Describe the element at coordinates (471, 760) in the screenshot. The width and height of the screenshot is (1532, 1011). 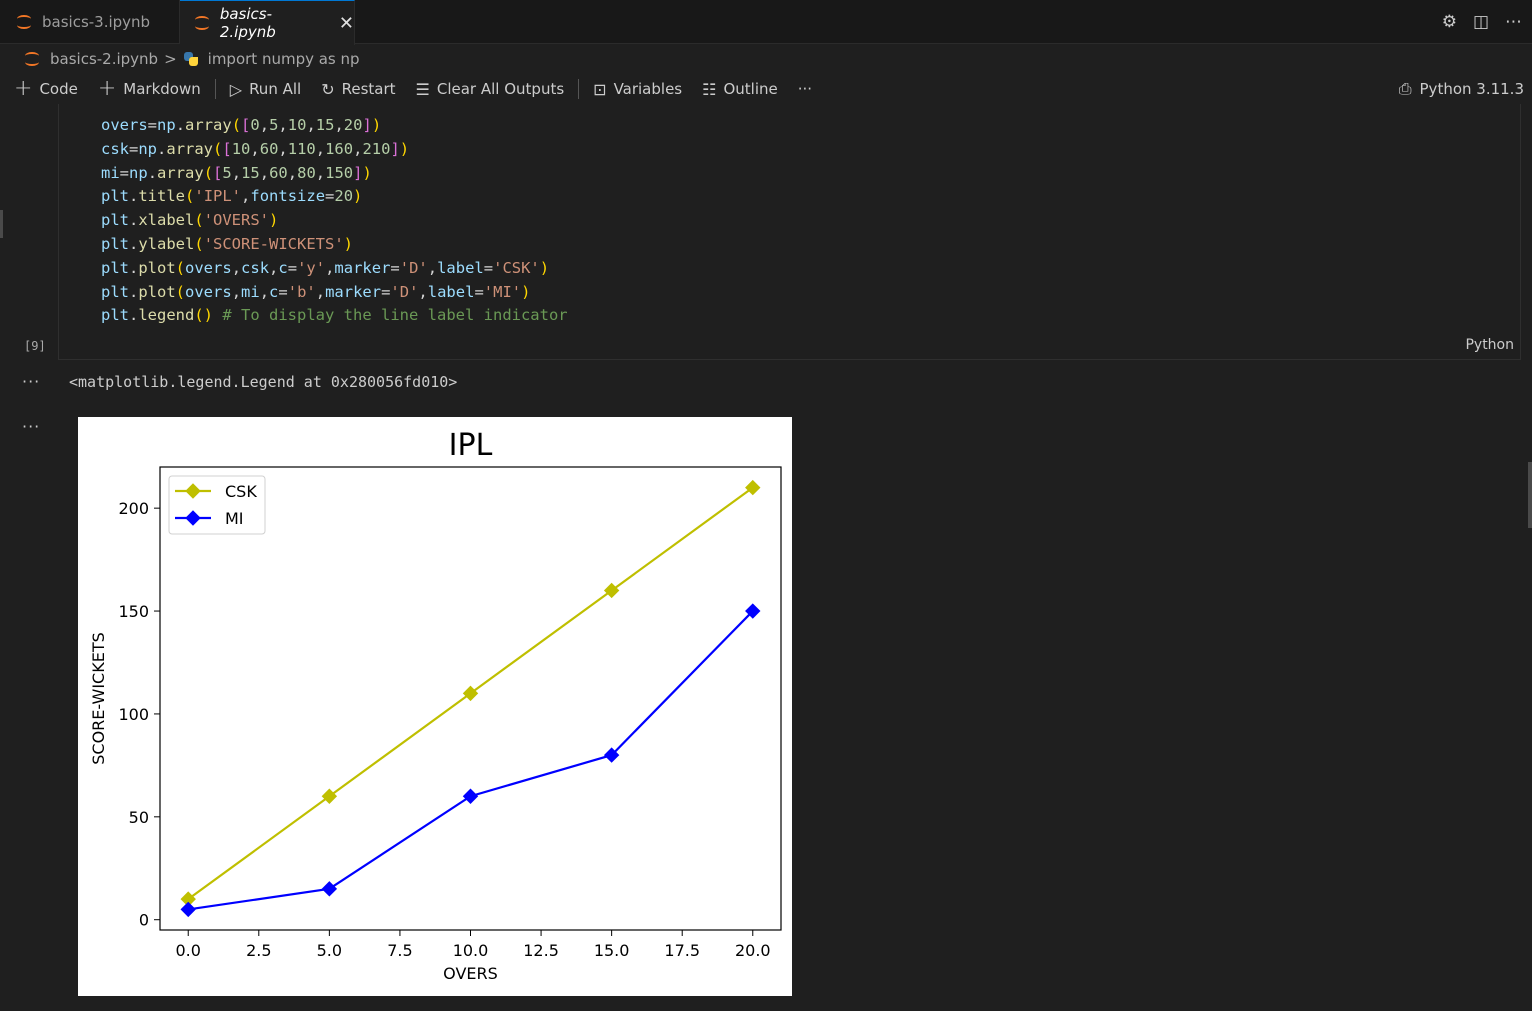
I see `series-line-mi` at that location.